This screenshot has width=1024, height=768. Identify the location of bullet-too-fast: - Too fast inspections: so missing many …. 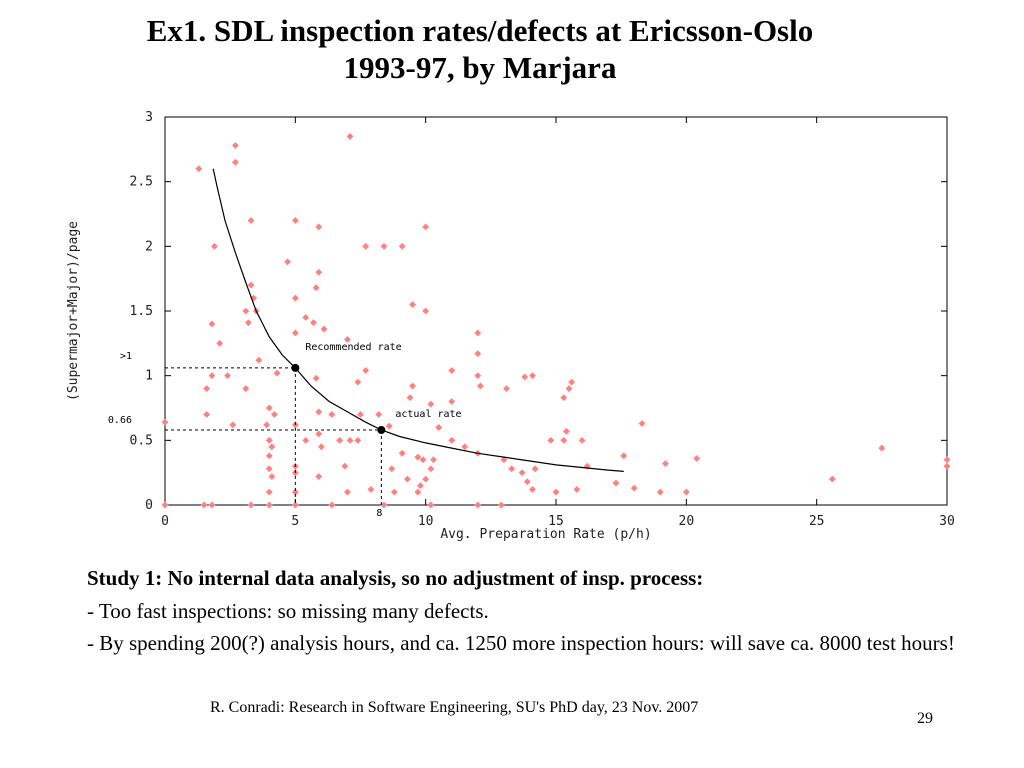
(288, 611).